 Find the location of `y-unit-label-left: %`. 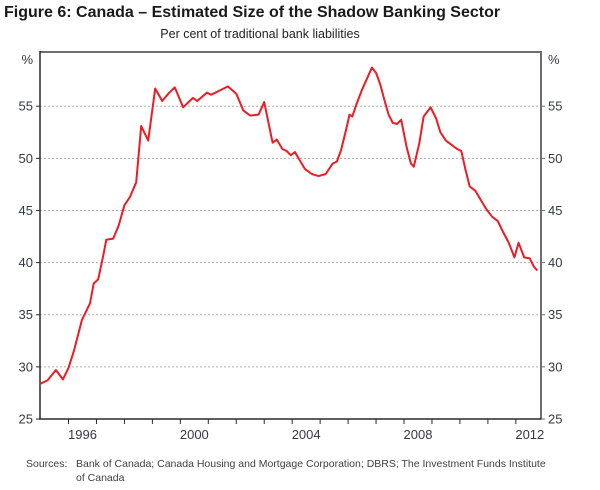

y-unit-label-left: % is located at coordinates (27, 59).